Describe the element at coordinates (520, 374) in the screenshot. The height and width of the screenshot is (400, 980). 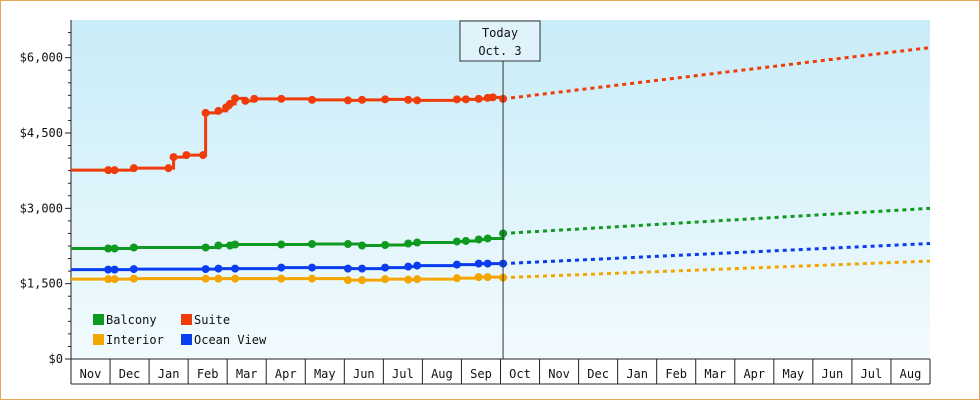
I see `x-tick-label: Oct` at that location.